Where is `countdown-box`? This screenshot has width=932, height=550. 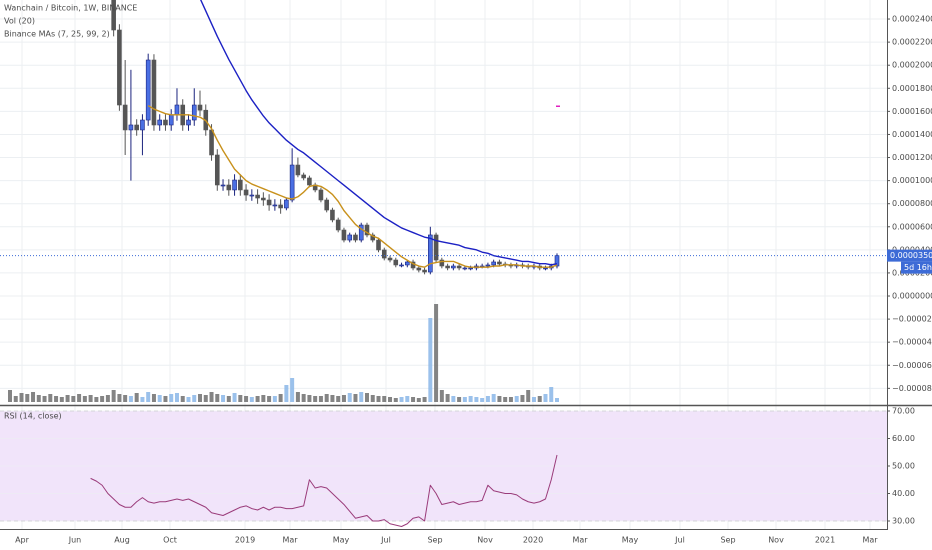 countdown-box is located at coordinates (916, 267).